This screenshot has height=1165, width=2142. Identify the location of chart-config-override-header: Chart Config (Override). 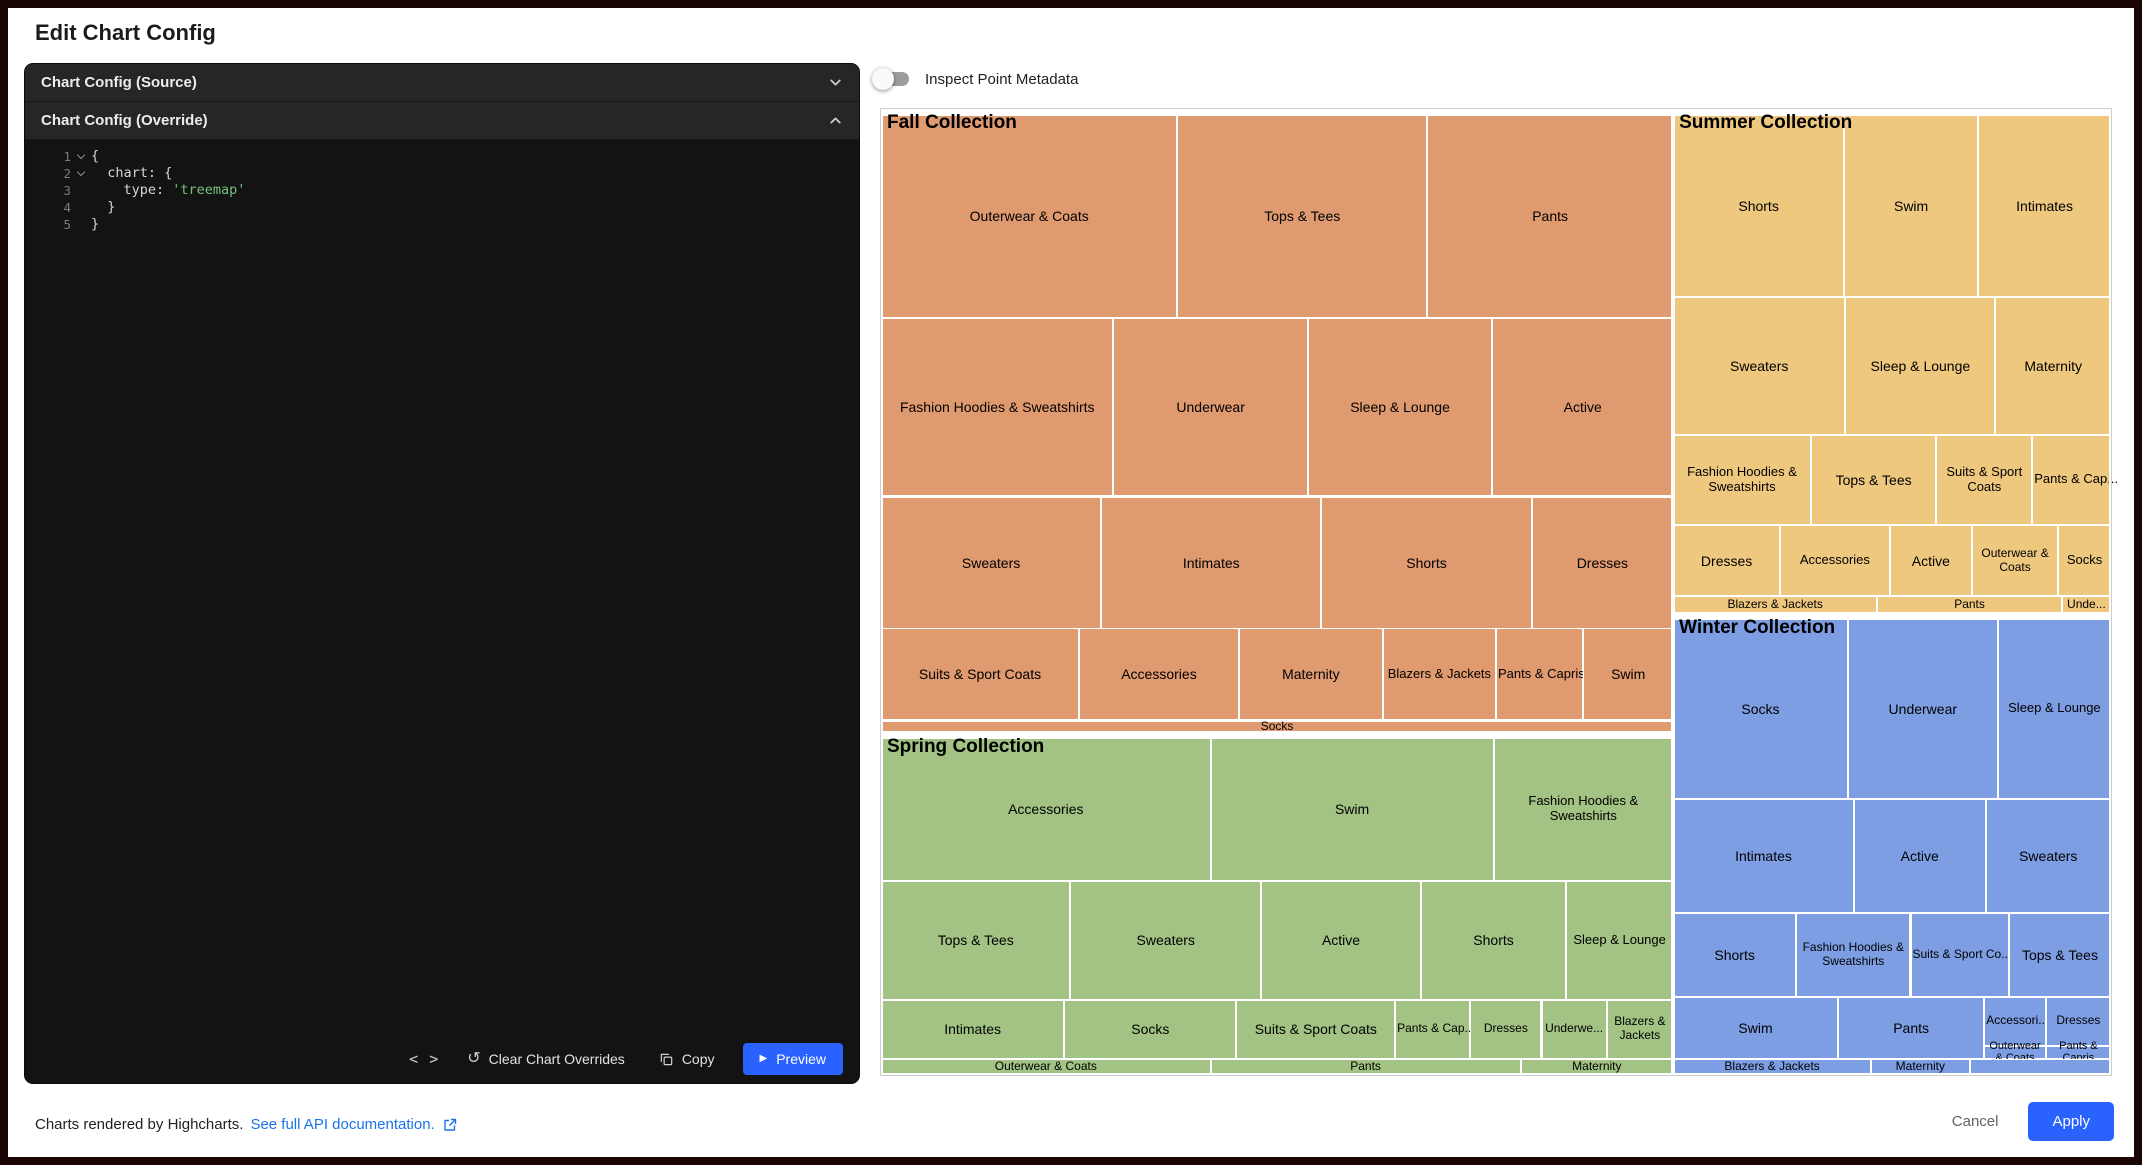
(442, 121).